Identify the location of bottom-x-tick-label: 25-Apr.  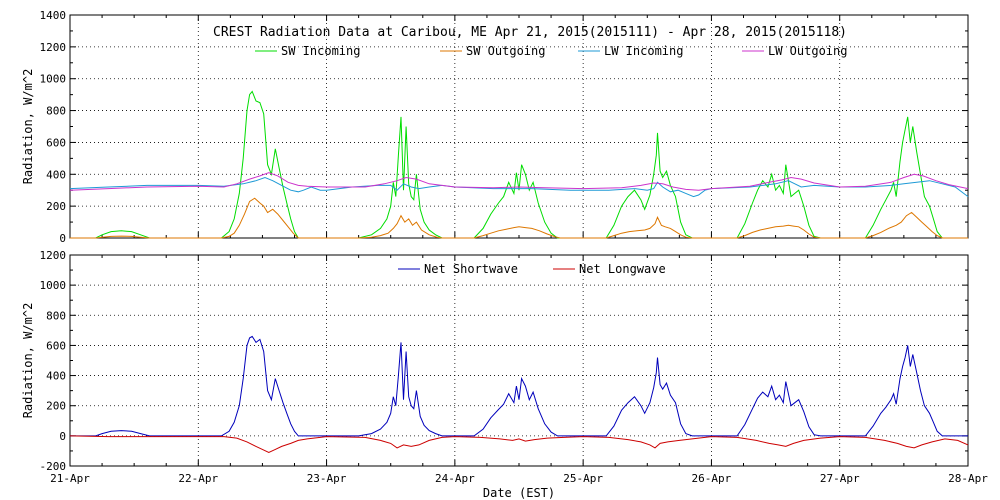
(583, 478).